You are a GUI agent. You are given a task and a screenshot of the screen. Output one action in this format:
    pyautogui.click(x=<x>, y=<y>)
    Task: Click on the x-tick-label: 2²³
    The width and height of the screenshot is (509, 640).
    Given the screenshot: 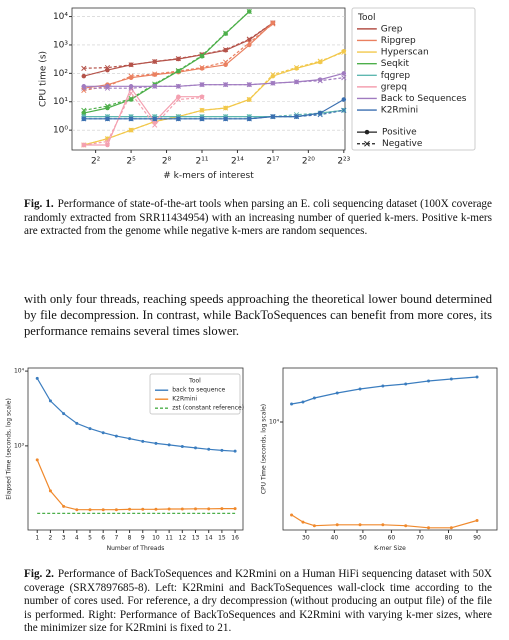 What is the action you would take?
    pyautogui.click(x=343, y=162)
    